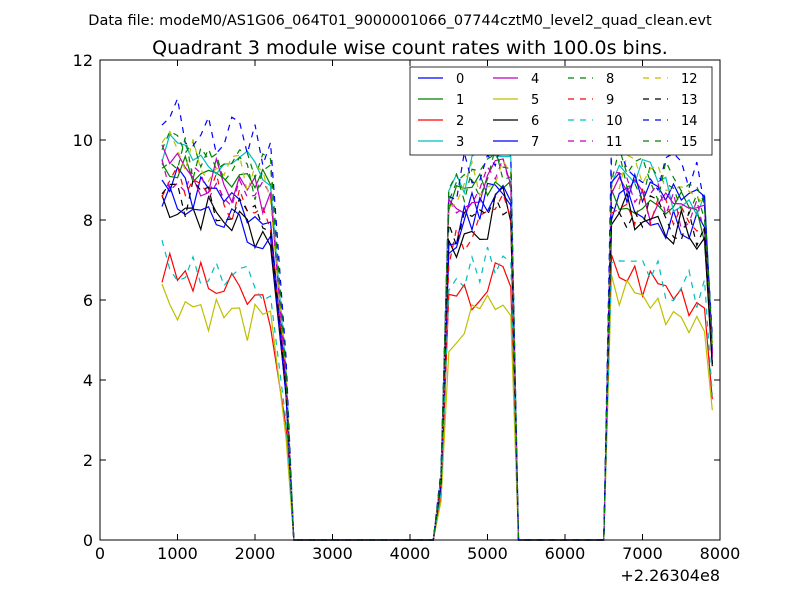 The height and width of the screenshot is (600, 800). Describe the element at coordinates (561, 111) in the screenshot. I see `legend-frame` at that location.